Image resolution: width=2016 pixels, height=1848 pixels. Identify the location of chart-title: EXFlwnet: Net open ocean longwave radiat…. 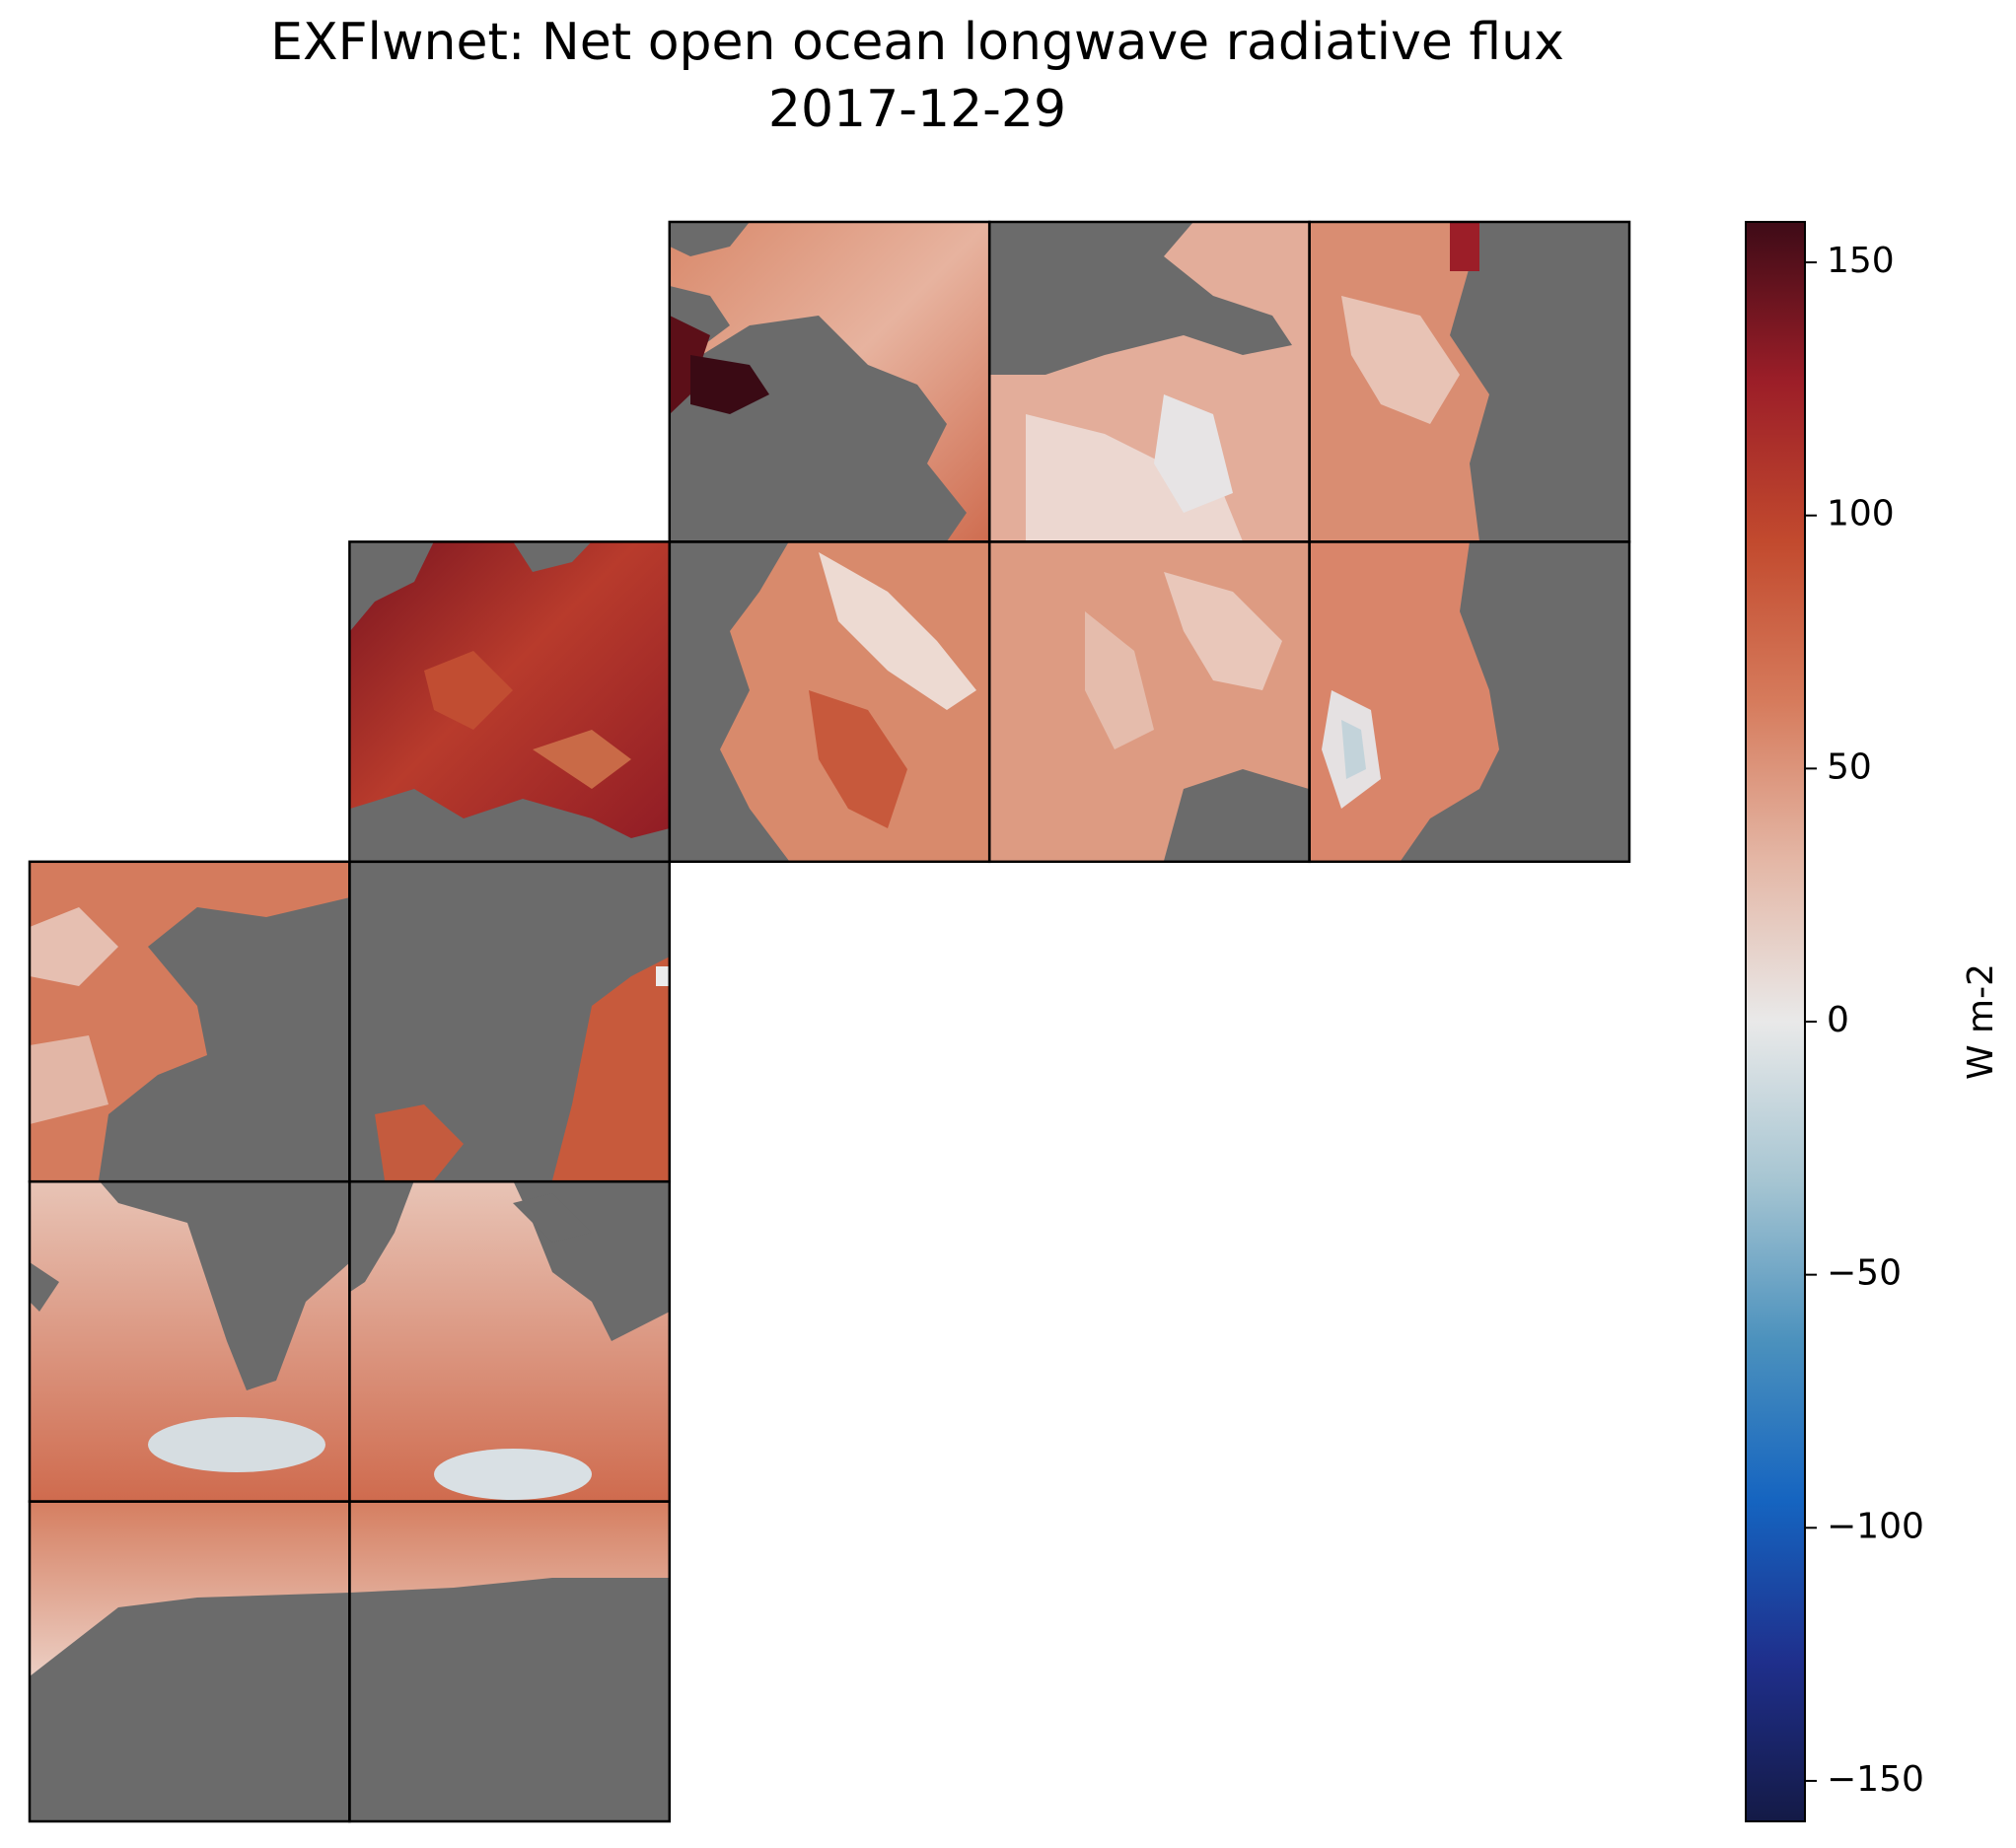
(917, 42).